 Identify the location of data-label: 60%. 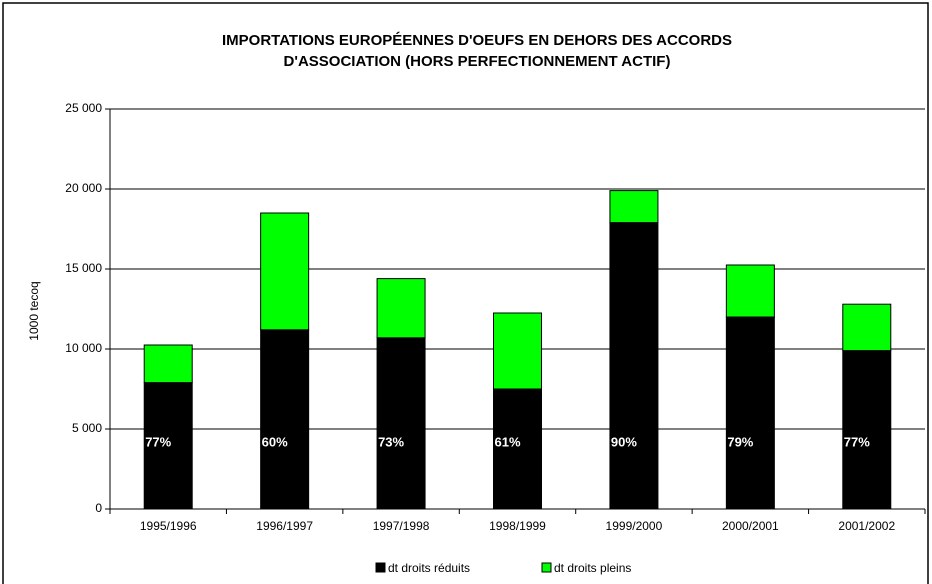
(275, 441).